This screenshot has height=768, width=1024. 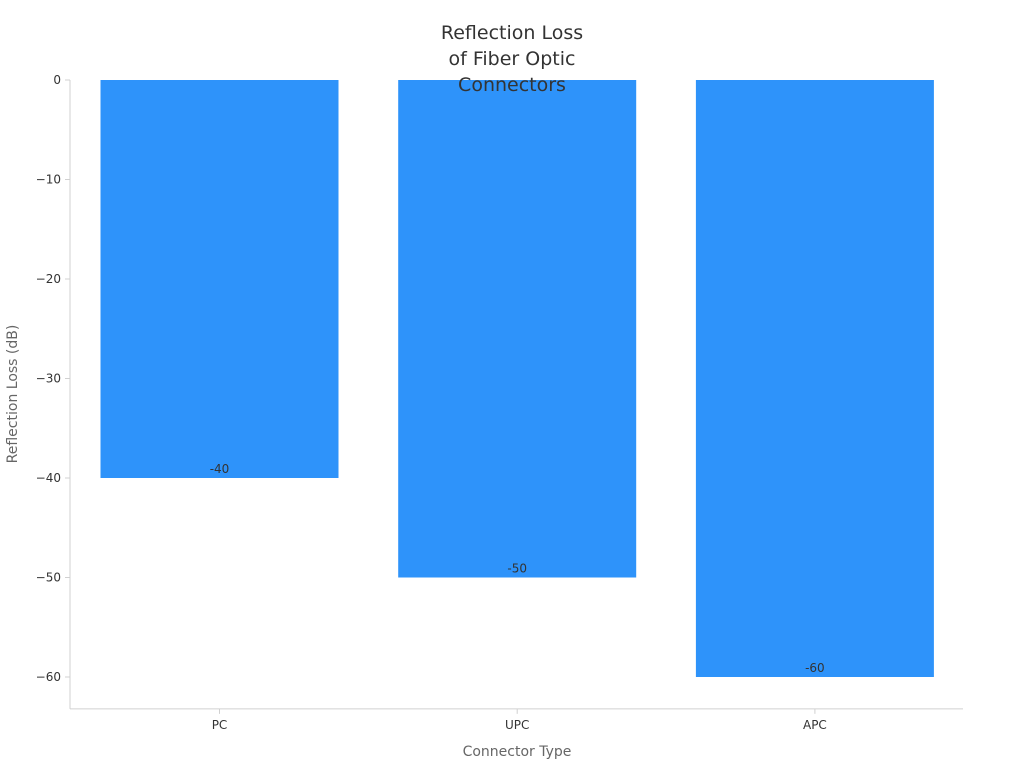 I want to click on x-tick-label-apc: APC, so click(x=815, y=725).